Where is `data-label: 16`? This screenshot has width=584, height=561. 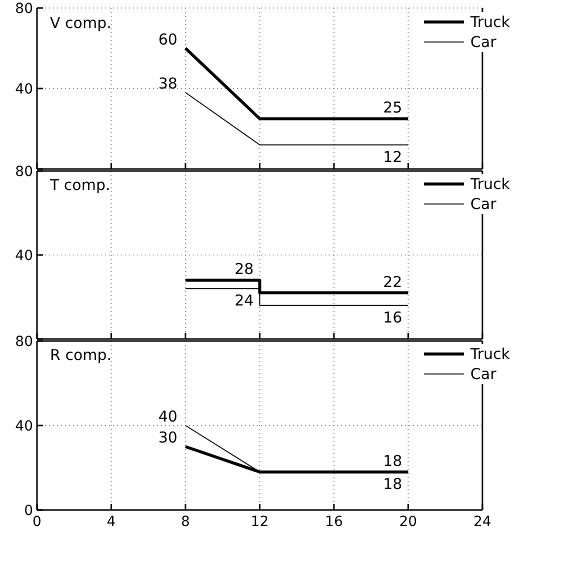
data-label: 16 is located at coordinates (392, 317).